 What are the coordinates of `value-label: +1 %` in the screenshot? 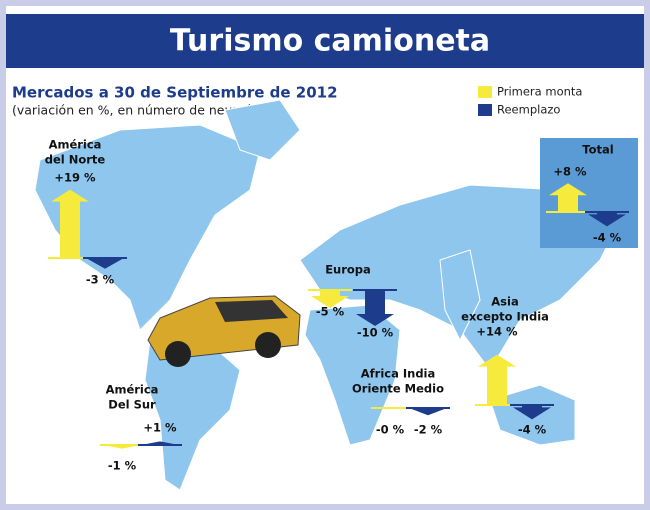 It's located at (160, 428).